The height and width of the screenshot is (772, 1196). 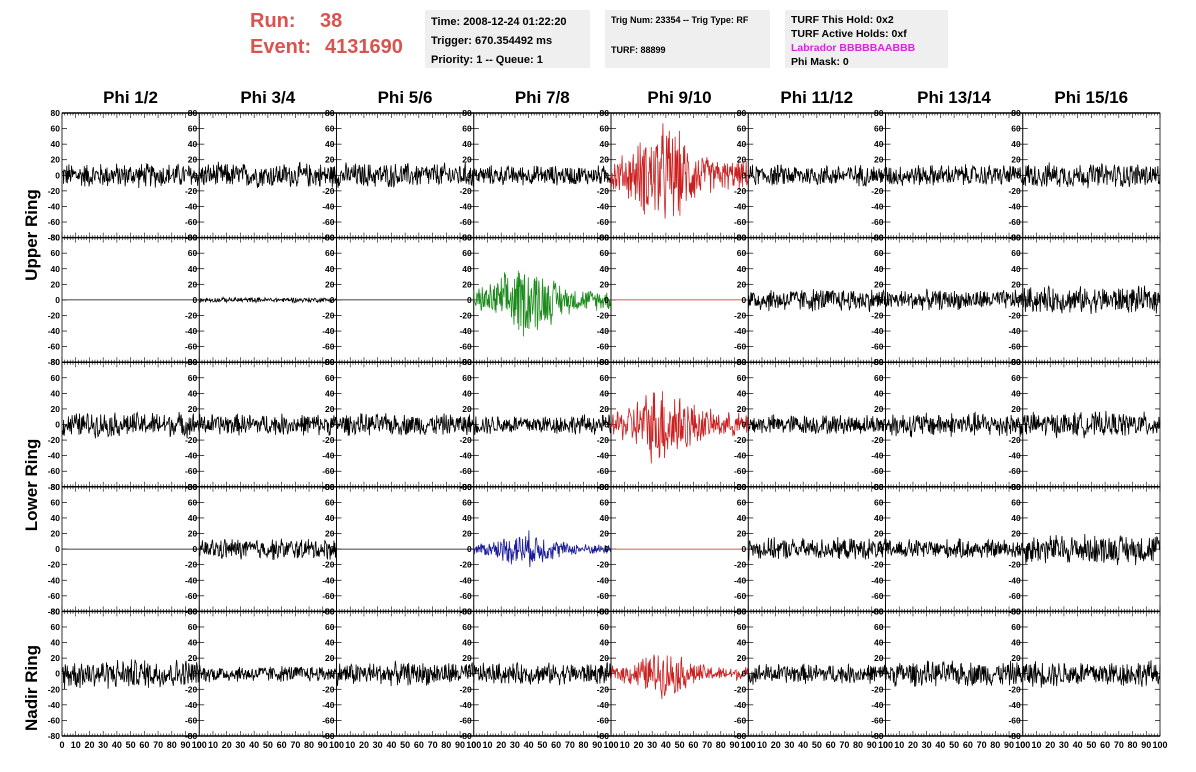 I want to click on y-tick-label: -80, so click(x=54, y=611).